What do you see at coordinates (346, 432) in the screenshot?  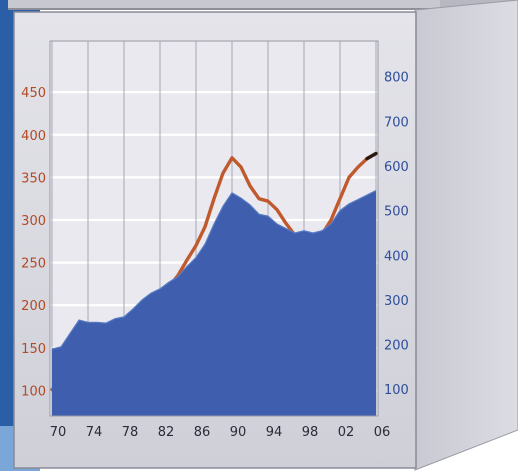 I see `x-tick-label: 02` at bounding box center [346, 432].